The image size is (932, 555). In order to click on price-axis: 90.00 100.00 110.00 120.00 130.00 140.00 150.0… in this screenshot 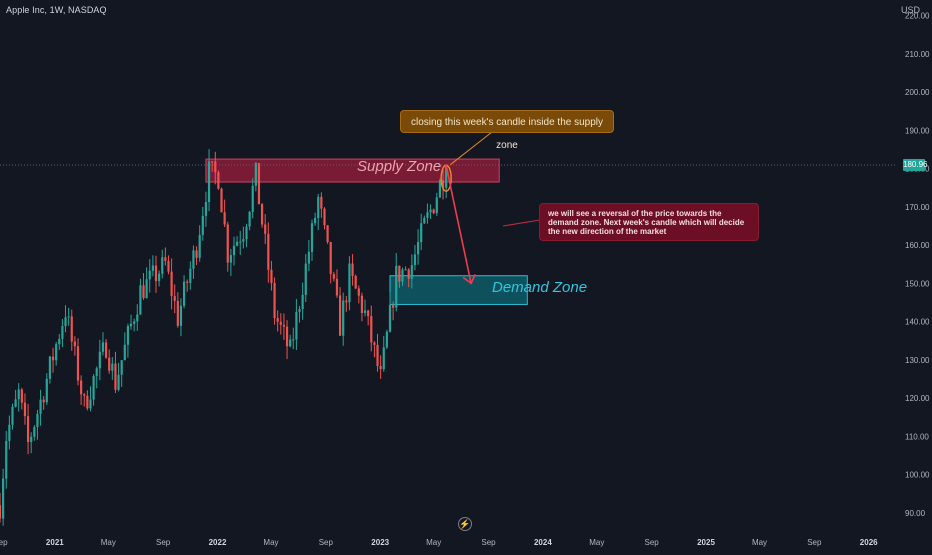, I will do `click(917, 265)`.